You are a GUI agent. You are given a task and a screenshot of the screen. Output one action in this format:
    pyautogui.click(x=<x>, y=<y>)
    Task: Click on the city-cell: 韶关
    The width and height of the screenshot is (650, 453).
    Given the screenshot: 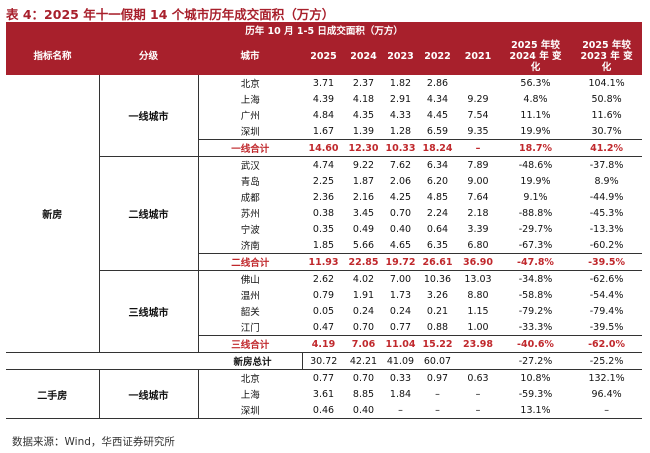 What is the action you would take?
    pyautogui.click(x=250, y=311)
    